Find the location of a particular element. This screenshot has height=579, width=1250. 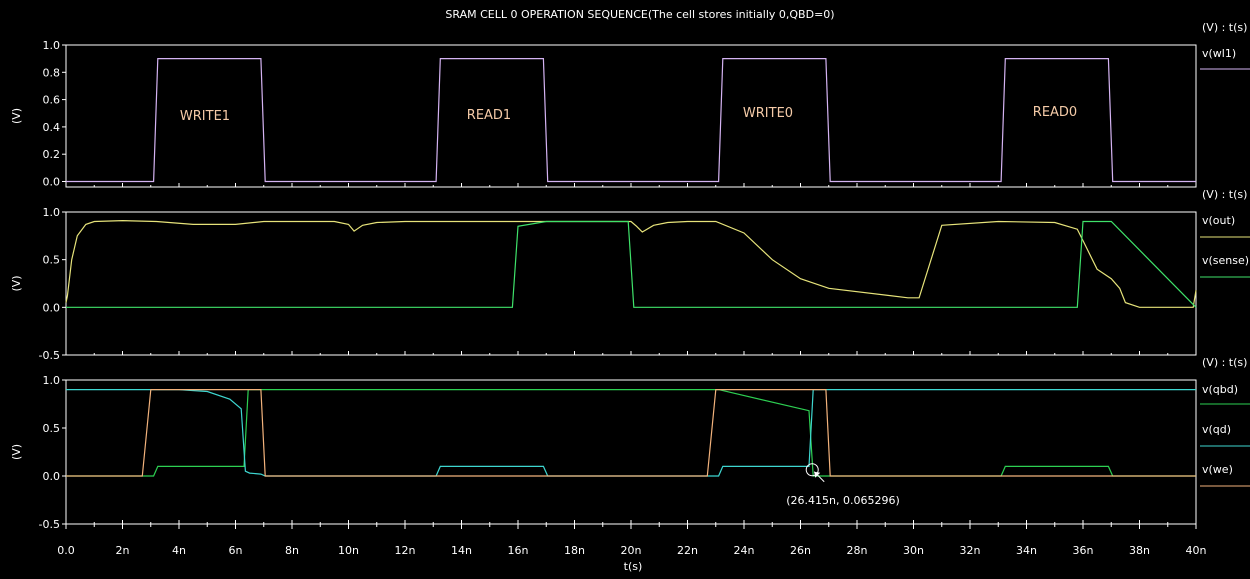

x-tick-label: 2n is located at coordinates (123, 550).